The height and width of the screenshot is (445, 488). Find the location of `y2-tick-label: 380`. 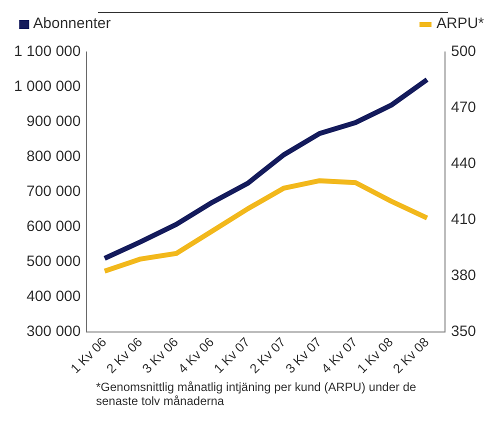

y2-tick-label: 380 is located at coordinates (463, 275).